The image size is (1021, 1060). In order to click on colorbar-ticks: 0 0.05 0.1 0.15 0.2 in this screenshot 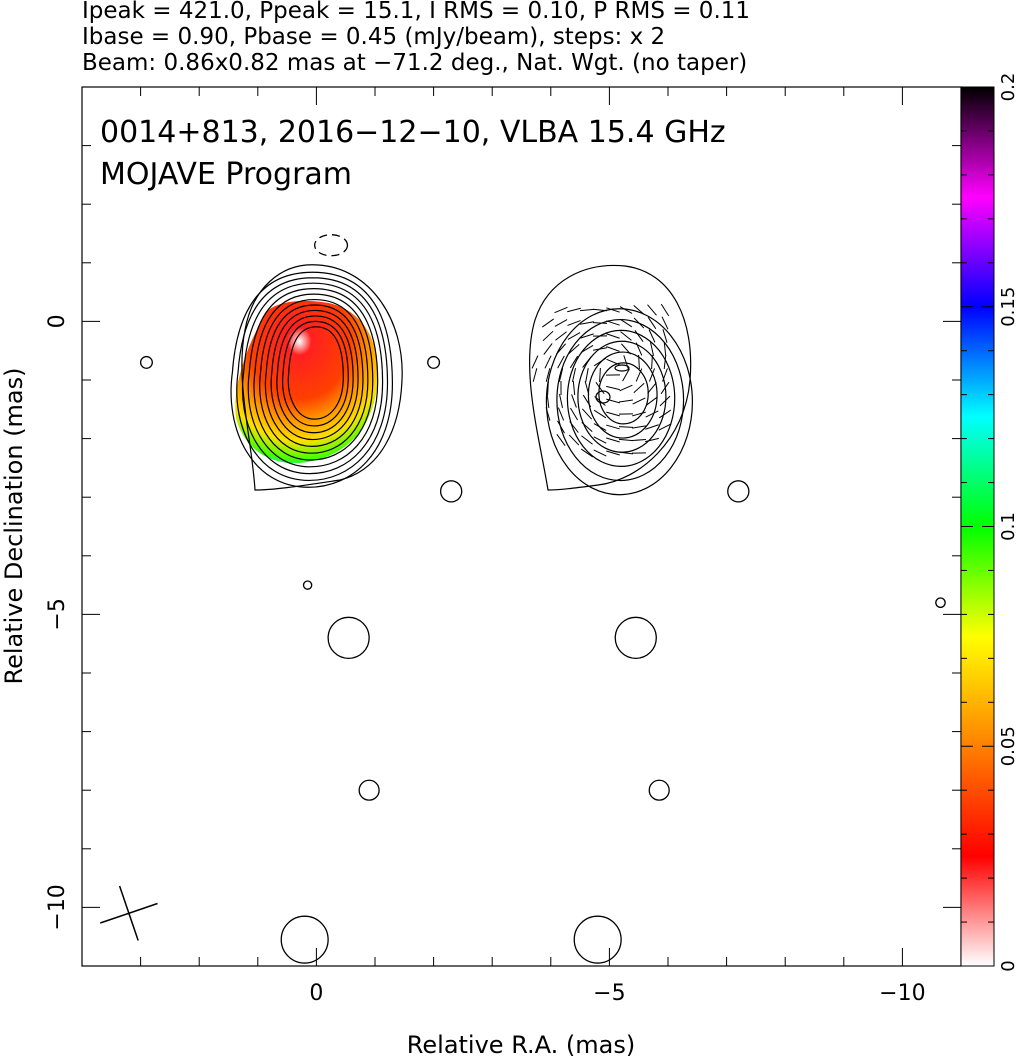, I will do `click(990, 522)`.